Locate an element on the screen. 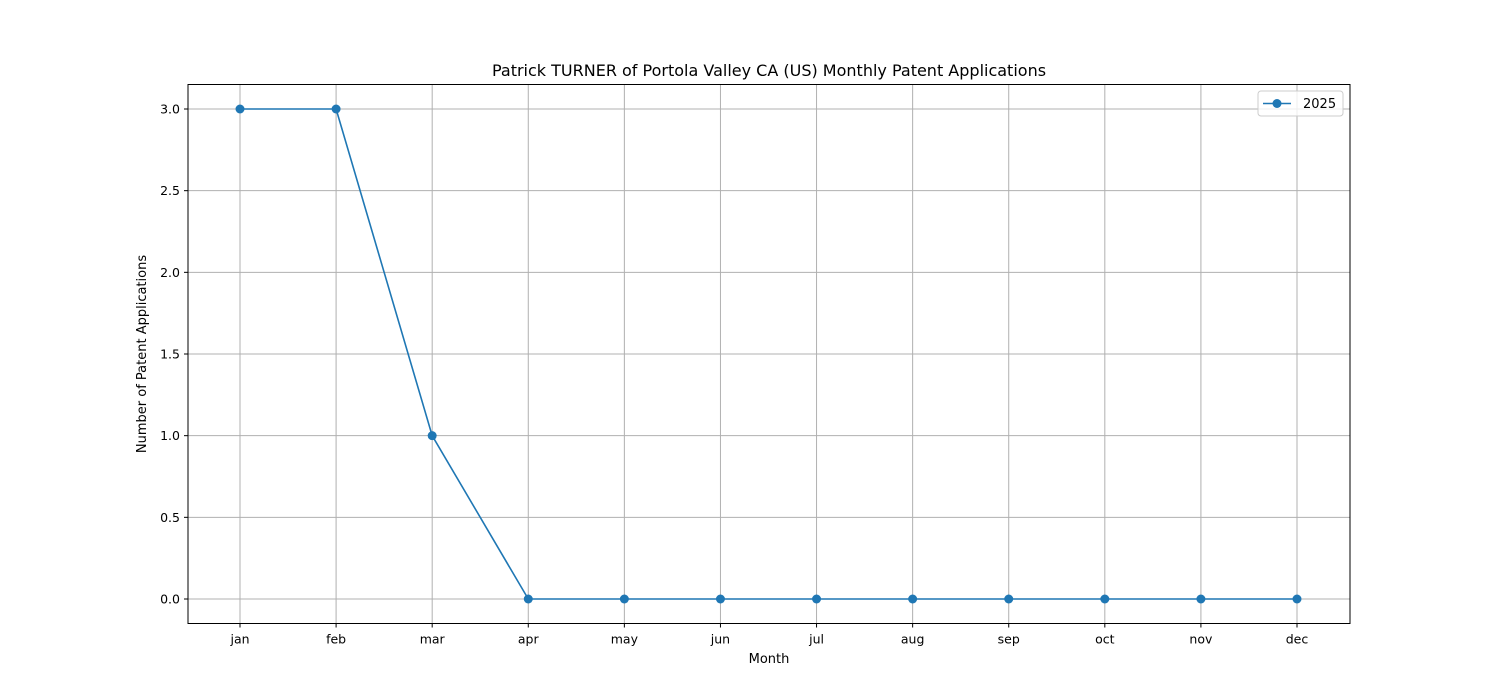 This screenshot has height=700, width=1500. data-point-nov is located at coordinates (1200, 599).